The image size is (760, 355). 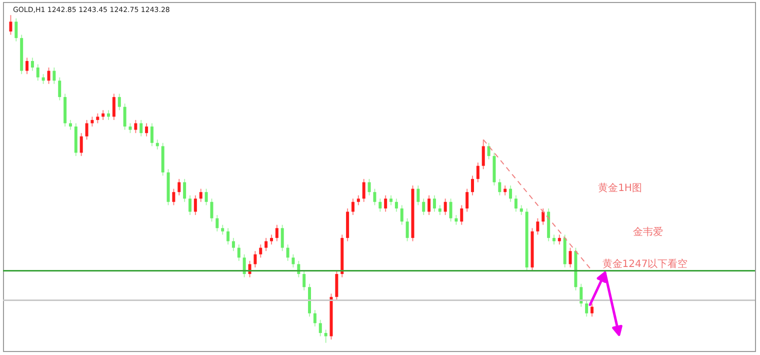 I want to click on text: 黄金1247以下看空, so click(x=645, y=264).